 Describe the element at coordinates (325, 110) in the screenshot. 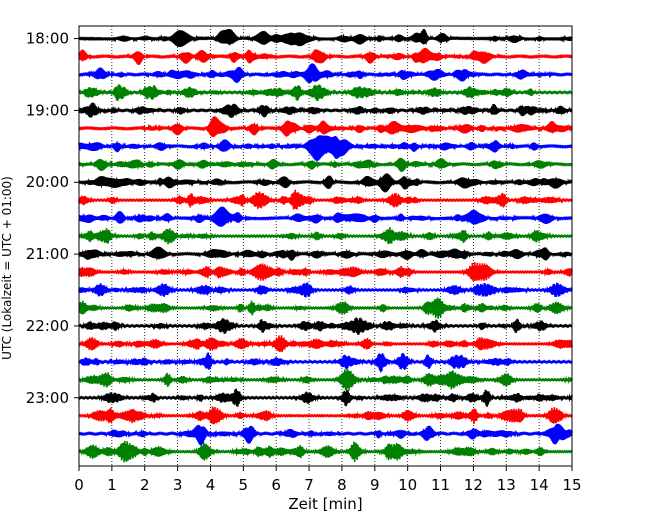

I see `trace-1900` at that location.